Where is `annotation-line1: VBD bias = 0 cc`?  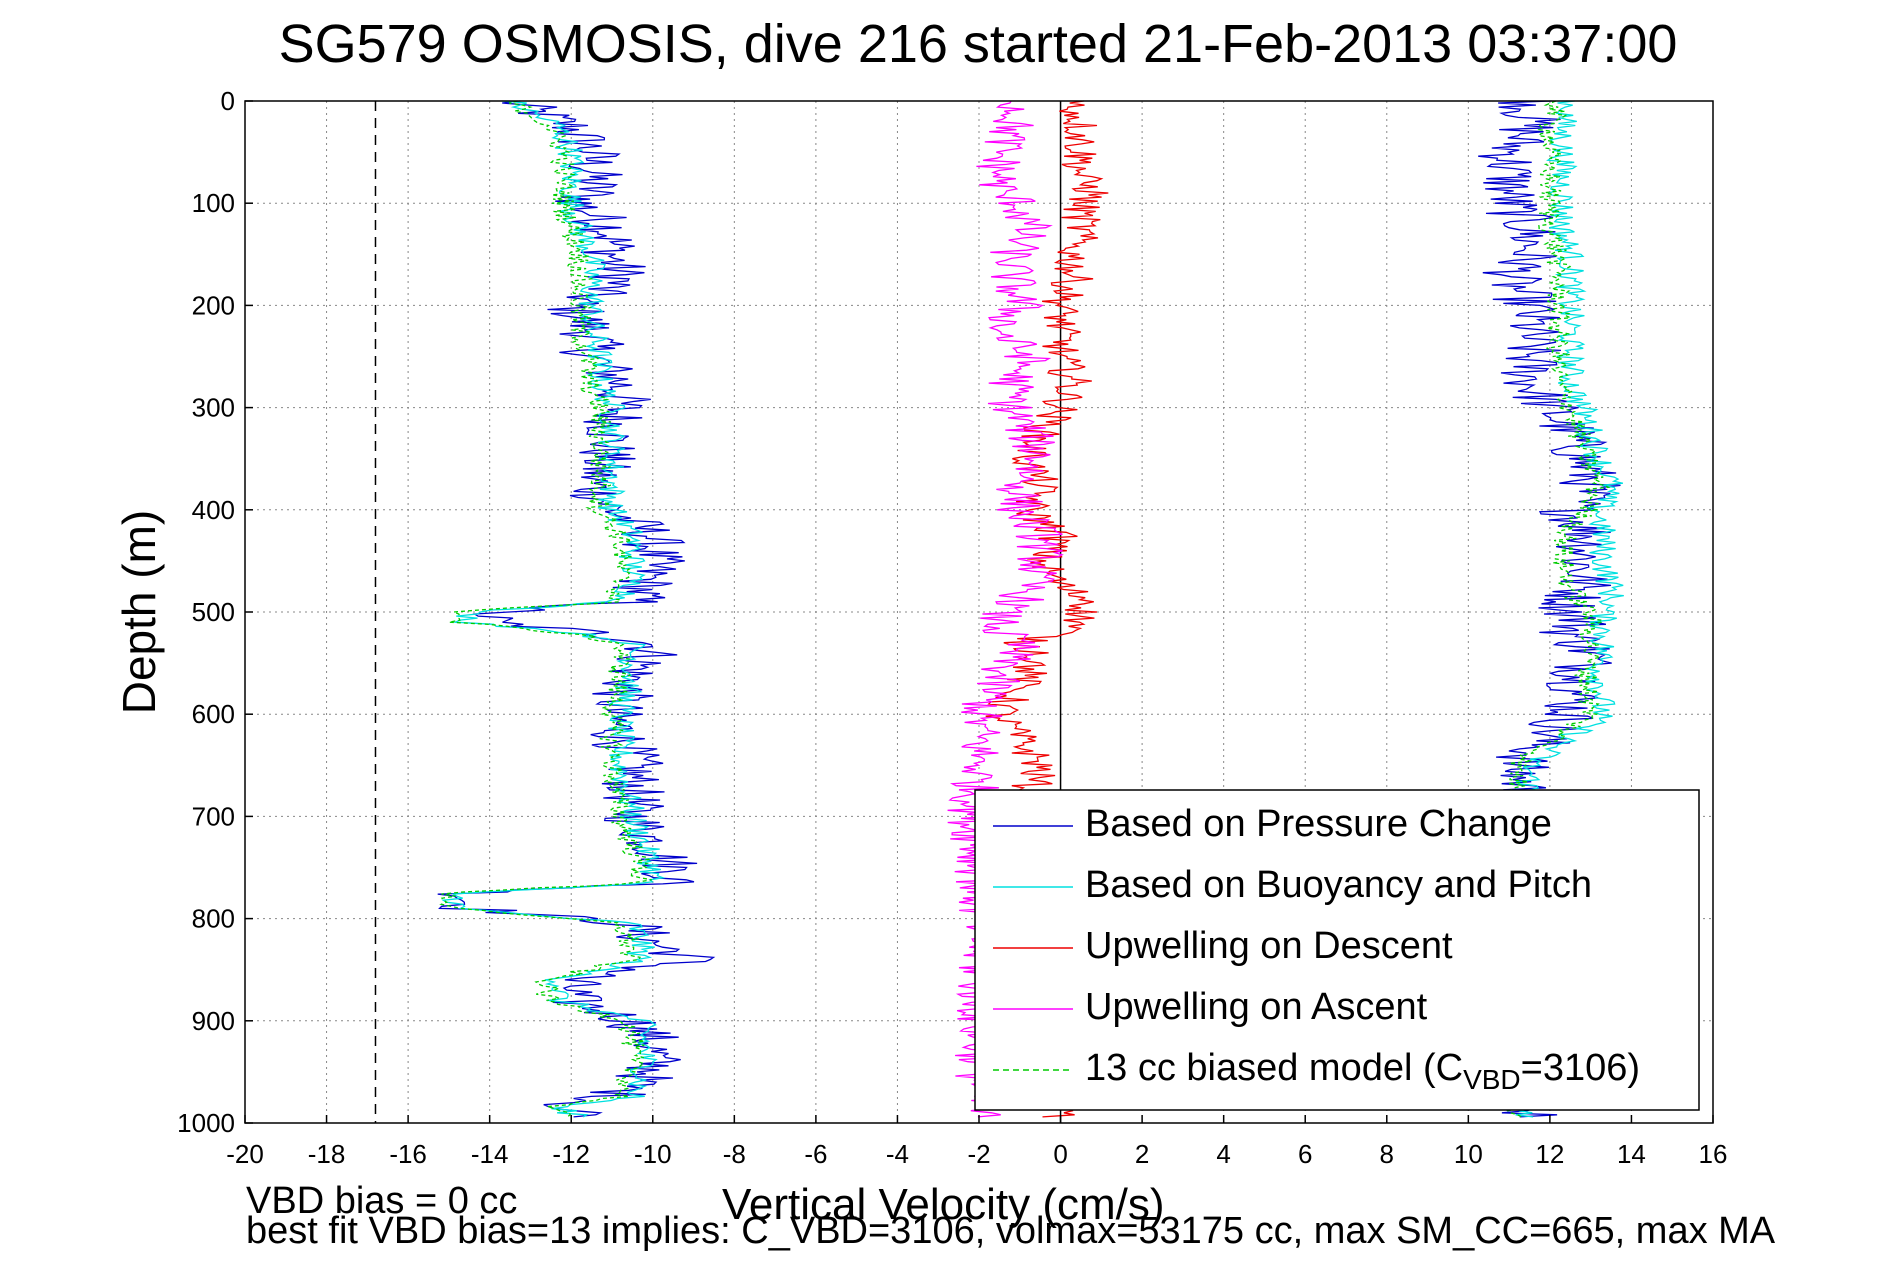 annotation-line1: VBD bias = 0 cc is located at coordinates (382, 1201).